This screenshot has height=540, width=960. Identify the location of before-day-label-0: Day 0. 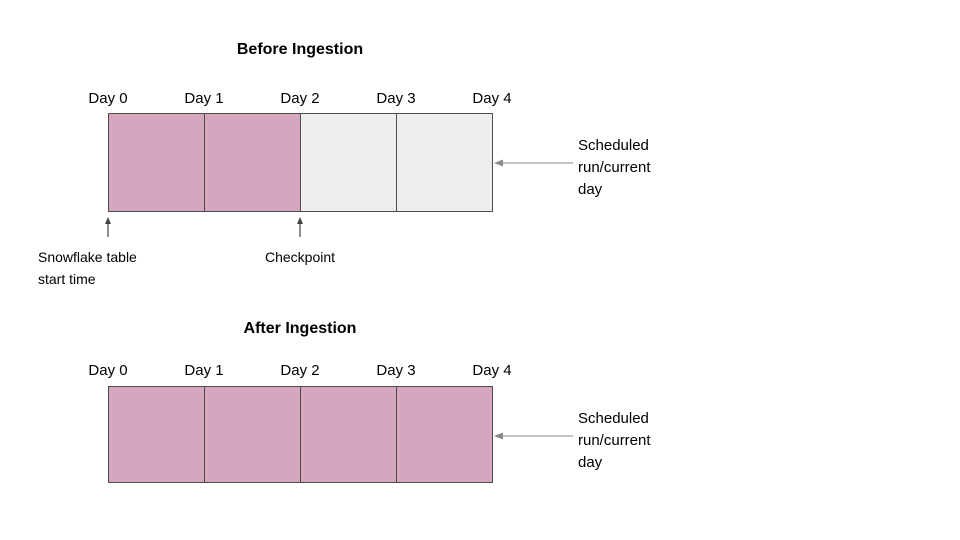
(108, 98).